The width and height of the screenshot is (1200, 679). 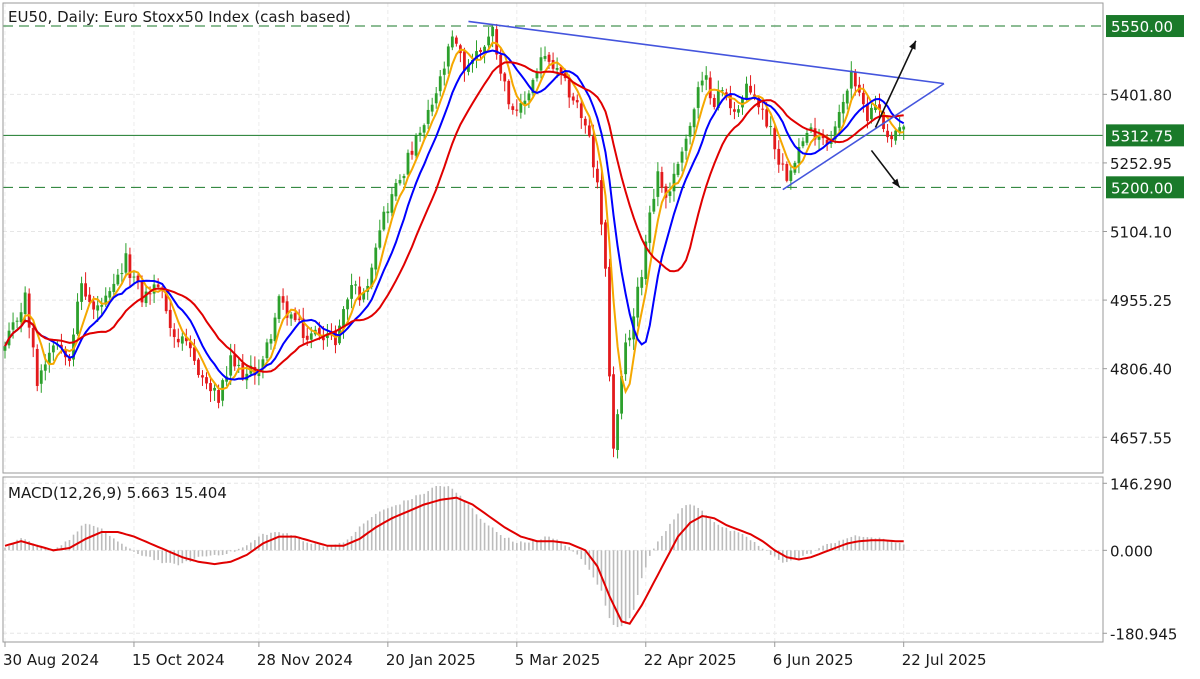 What do you see at coordinates (912, 45) in the screenshot?
I see `arrow-head` at bounding box center [912, 45].